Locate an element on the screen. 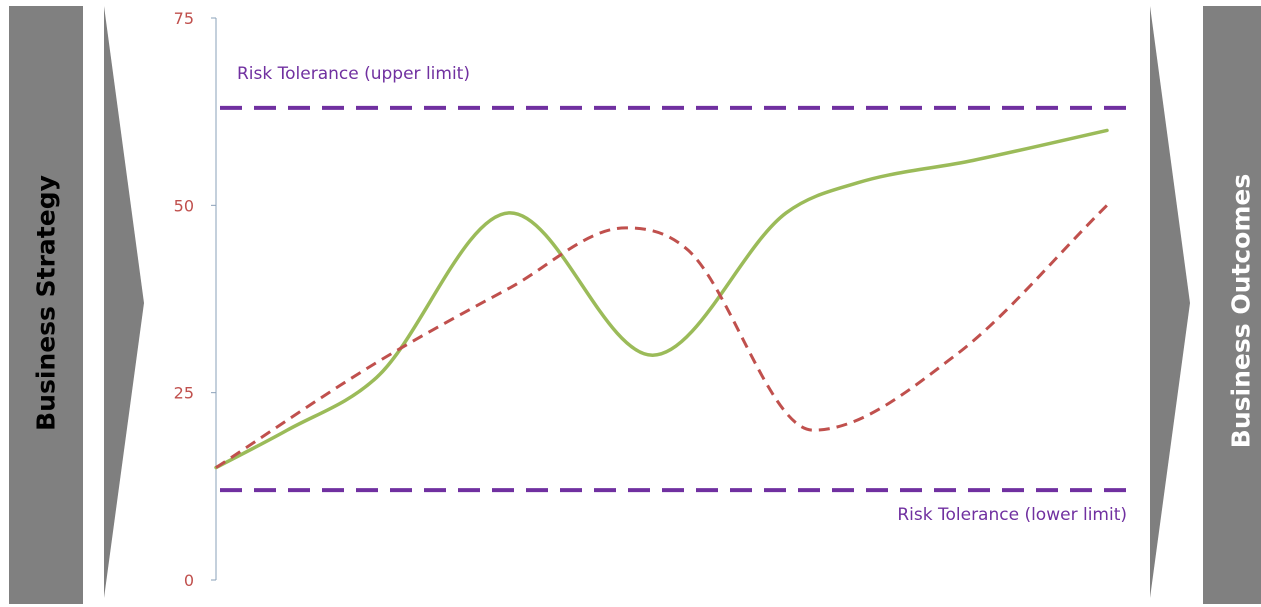  upper-limit-label: Risk Tolerance (upper limit) is located at coordinates (353, 74).